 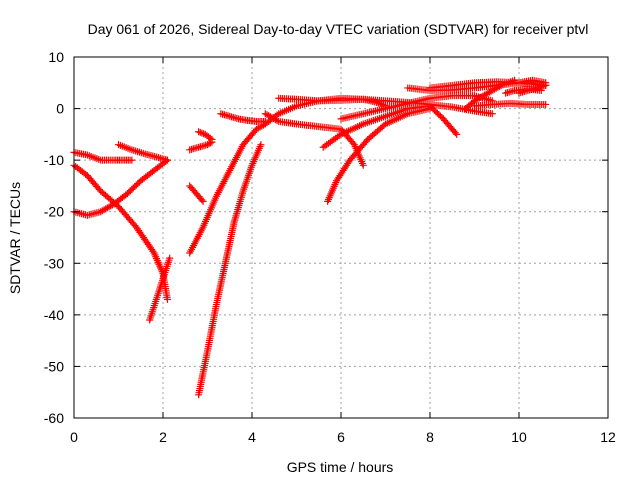 I want to click on y-tick-label: -10, so click(x=54, y=160).